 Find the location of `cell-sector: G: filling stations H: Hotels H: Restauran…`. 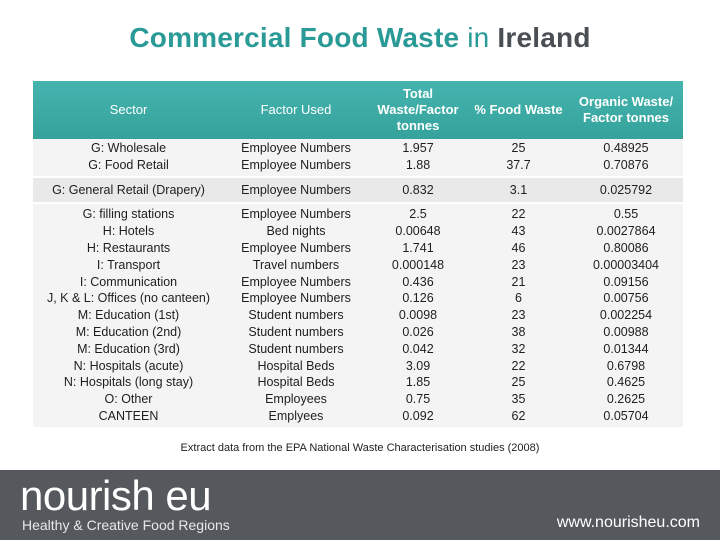

cell-sector: G: filling stations H: Hotels H: Restauran… is located at coordinates (128, 315).